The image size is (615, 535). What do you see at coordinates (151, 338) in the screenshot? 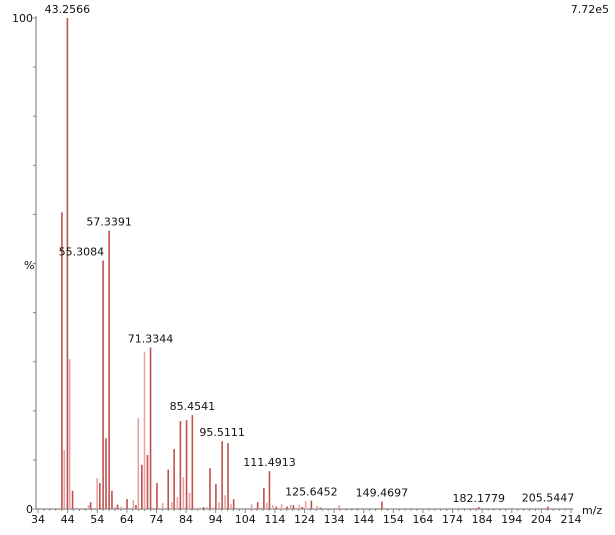
I see `peak-label: 71.3344` at bounding box center [151, 338].